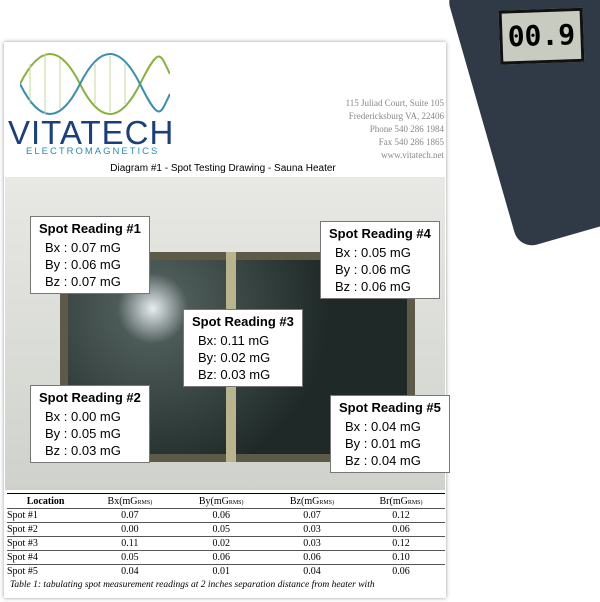  What do you see at coordinates (83, 281) in the screenshot?
I see `spot-line: Bz : 0.07 mG` at bounding box center [83, 281].